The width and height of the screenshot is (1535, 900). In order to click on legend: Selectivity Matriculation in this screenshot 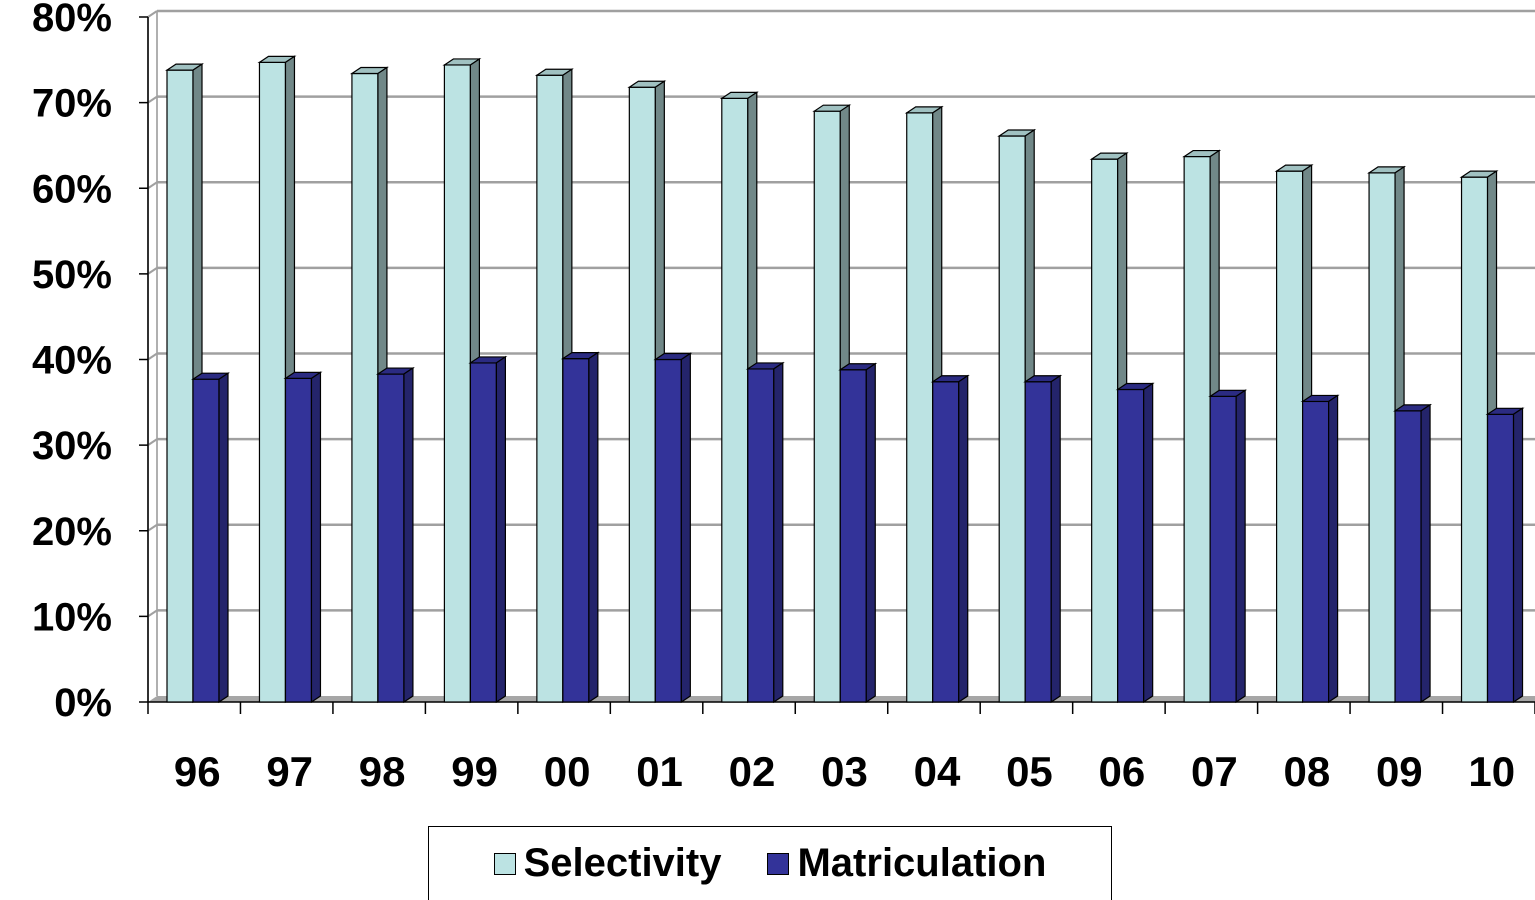, I will do `click(770, 863)`.